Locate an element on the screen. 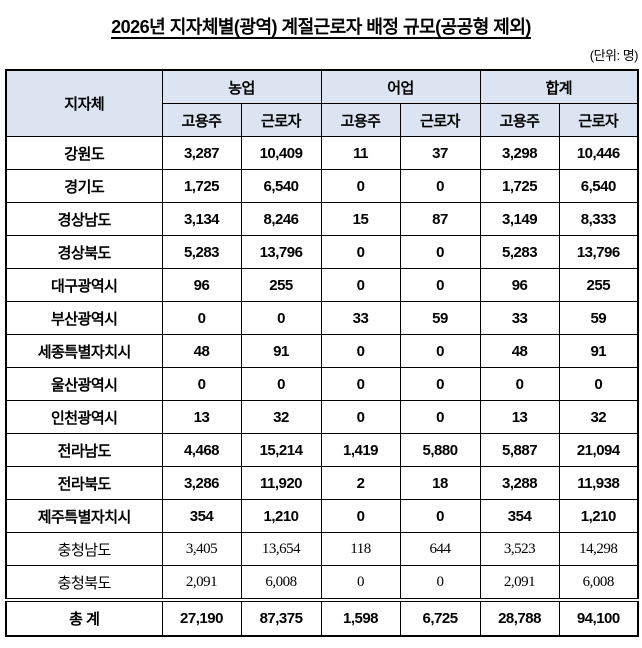 The height and width of the screenshot is (648, 642). value-cell: 118 is located at coordinates (360, 549).